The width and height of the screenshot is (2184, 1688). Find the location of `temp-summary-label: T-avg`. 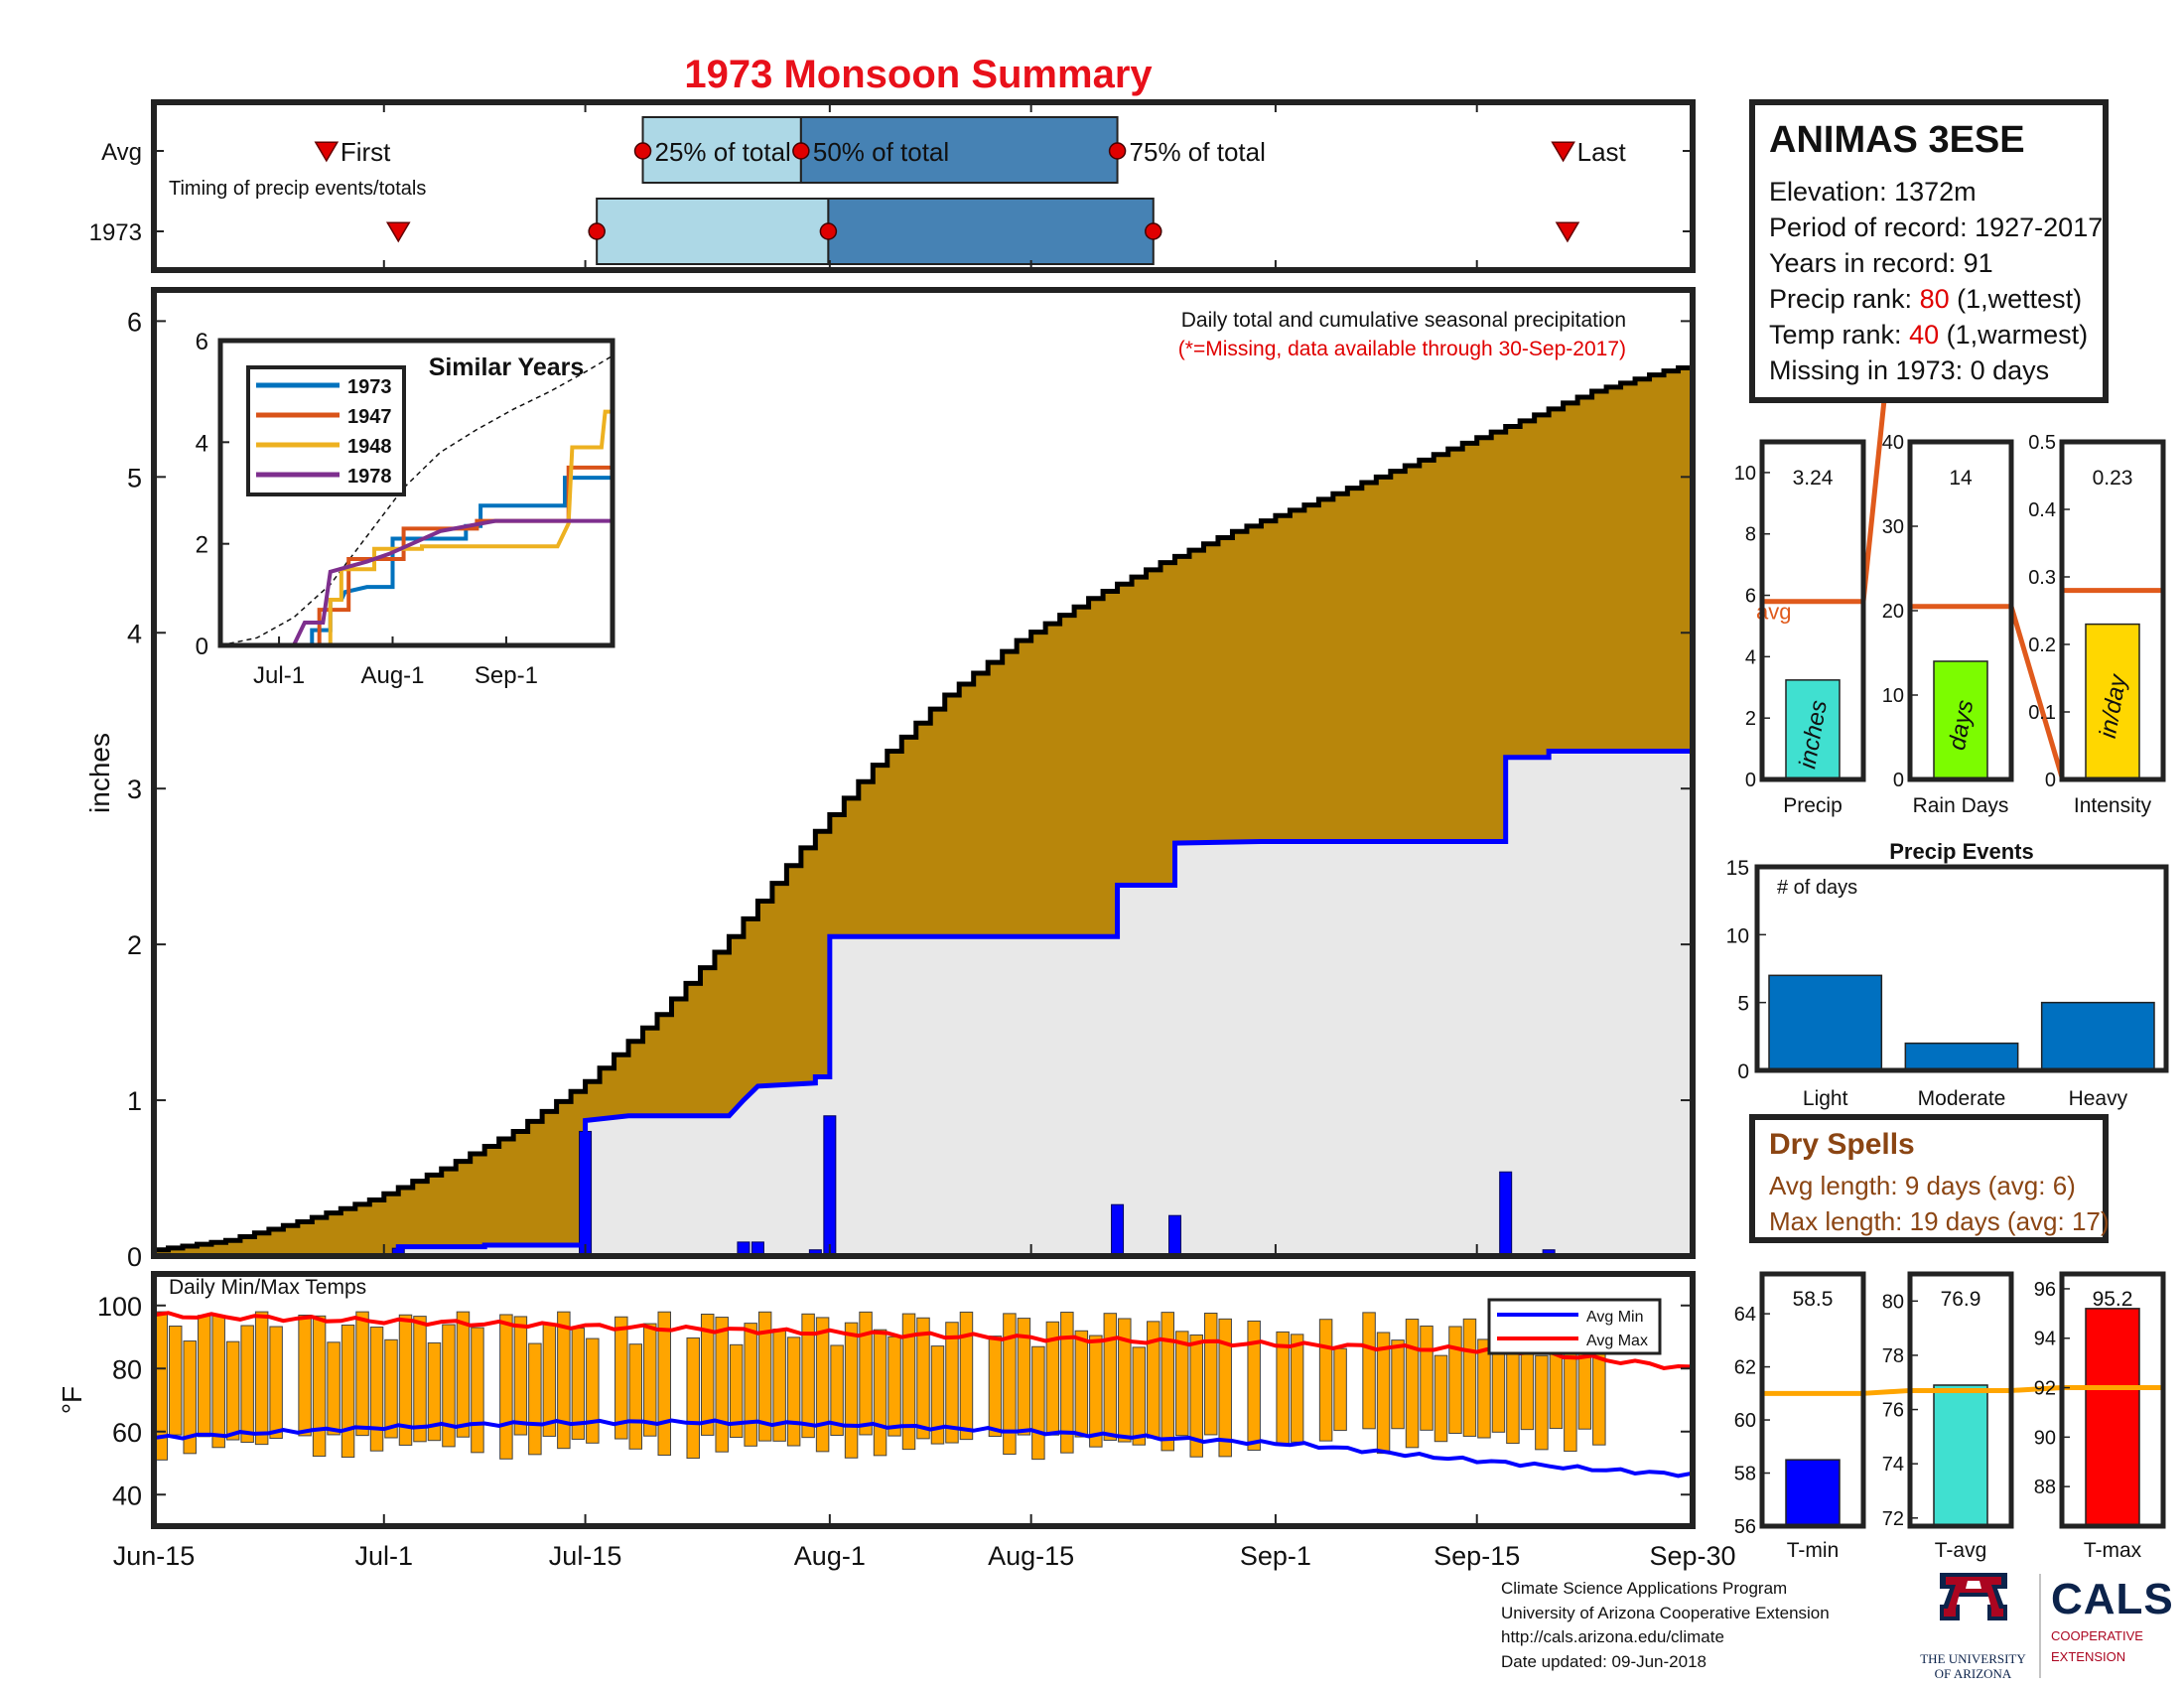

temp-summary-label: T-avg is located at coordinates (1961, 1550).